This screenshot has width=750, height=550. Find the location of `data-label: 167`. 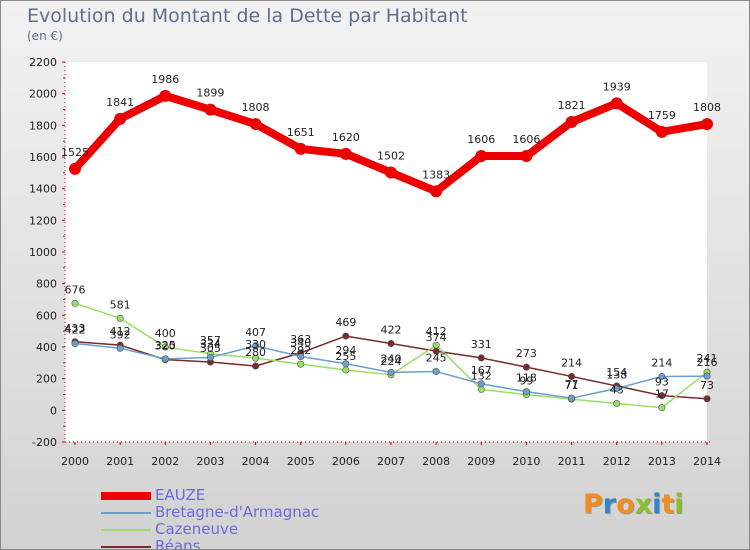

data-label: 167 is located at coordinates (481, 370).